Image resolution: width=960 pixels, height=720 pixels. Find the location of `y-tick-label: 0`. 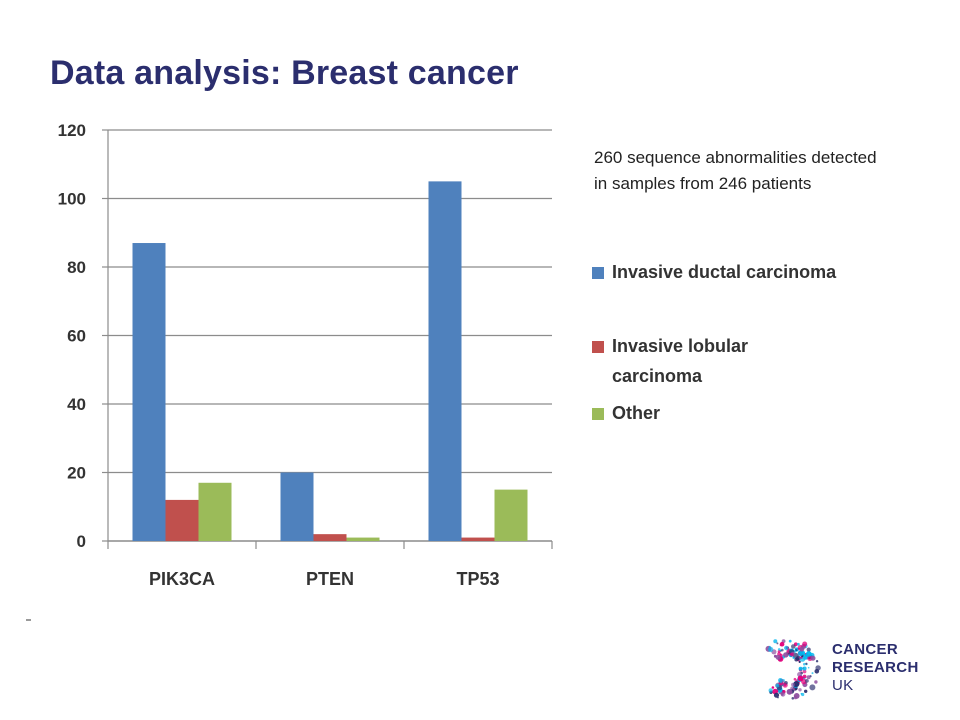

y-tick-label: 0 is located at coordinates (81, 541).